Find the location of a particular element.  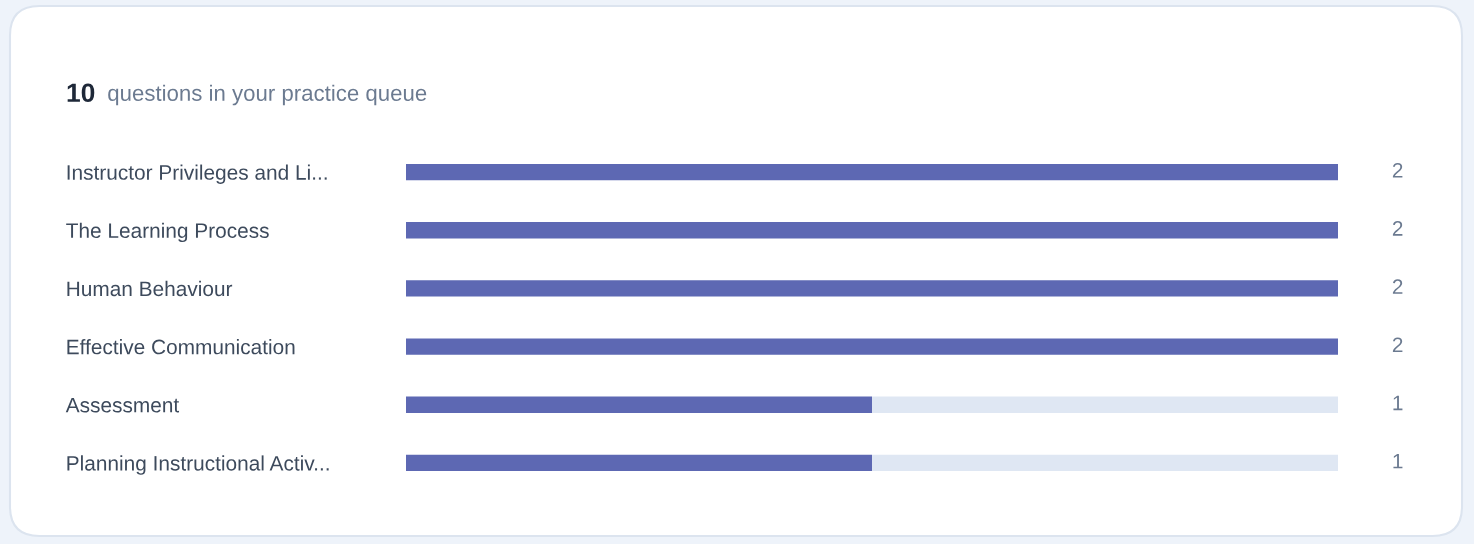

y-tick-label: Assessment is located at coordinates (122, 405).